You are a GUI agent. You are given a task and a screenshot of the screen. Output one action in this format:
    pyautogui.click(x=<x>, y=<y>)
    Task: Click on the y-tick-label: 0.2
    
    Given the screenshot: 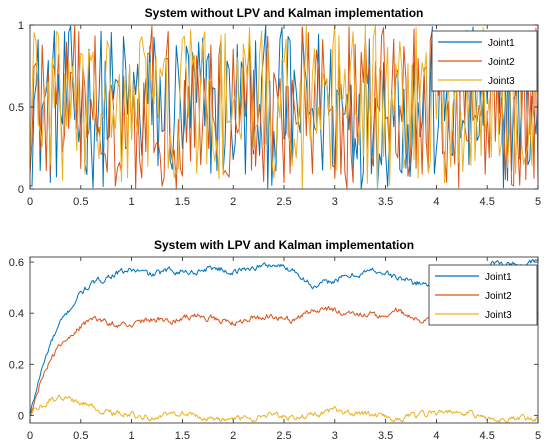 What is the action you would take?
    pyautogui.click(x=16, y=365)
    